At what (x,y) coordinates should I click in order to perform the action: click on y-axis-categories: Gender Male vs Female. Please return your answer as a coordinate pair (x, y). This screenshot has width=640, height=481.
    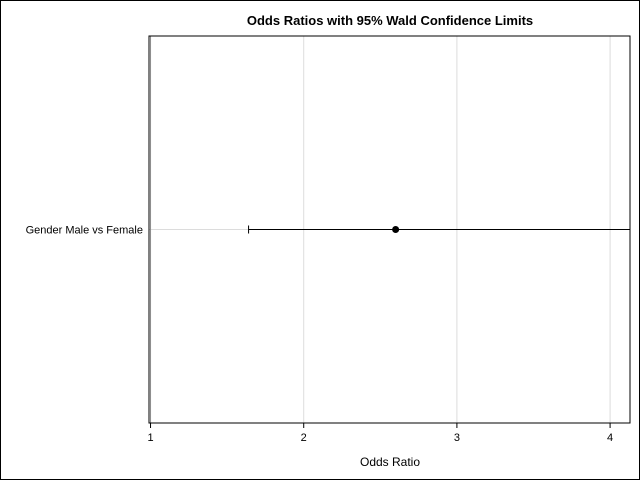
    Looking at the image, I should click on (84, 231).